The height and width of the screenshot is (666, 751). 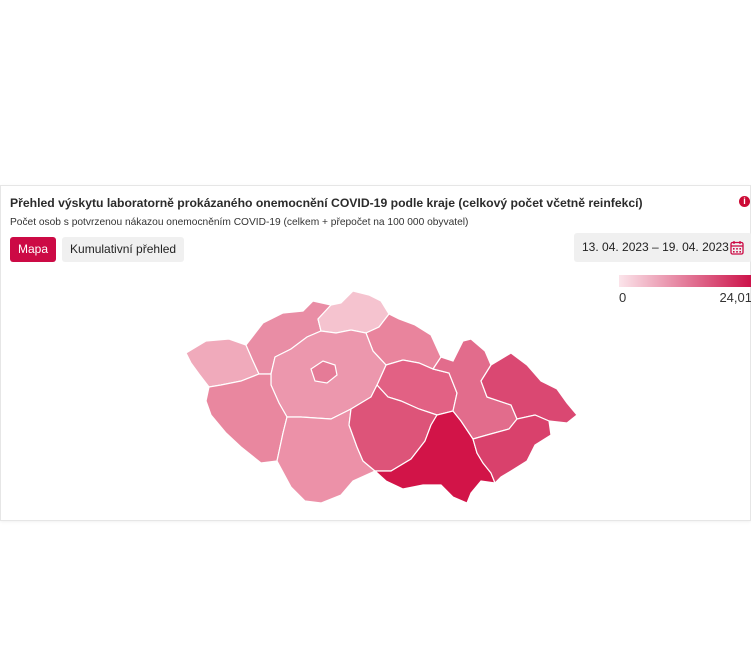 I want to click on legend-gradient, so click(x=685, y=281).